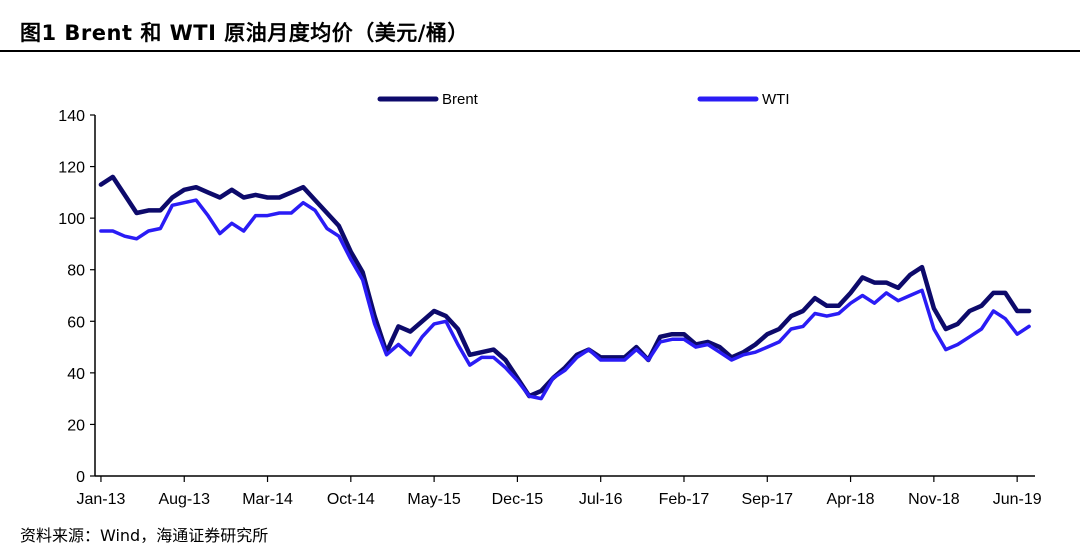 This screenshot has width=1080, height=556. I want to click on title-divider, so click(540, 51).